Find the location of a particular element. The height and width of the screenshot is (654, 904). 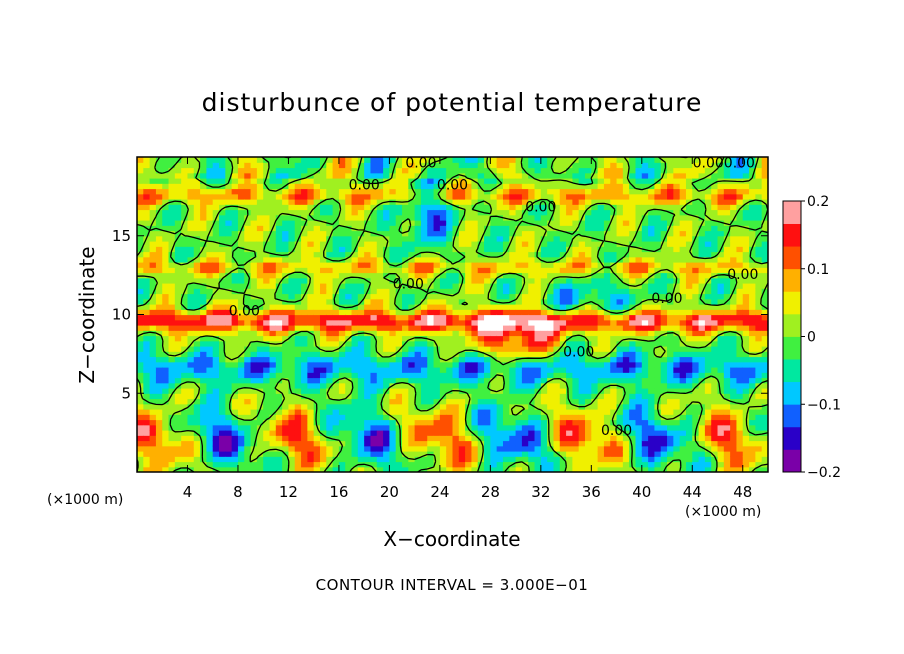

colorbar-ticks: 0.2 0.1 0 −0.1 −0.2 is located at coordinates (821, 337).